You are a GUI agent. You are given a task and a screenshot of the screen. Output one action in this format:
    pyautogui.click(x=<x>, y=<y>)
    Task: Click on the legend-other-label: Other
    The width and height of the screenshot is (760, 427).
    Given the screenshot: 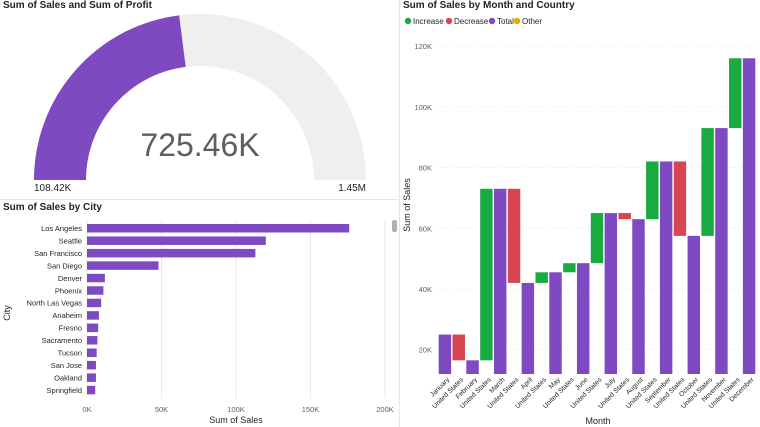 What is the action you would take?
    pyautogui.click(x=532, y=21)
    